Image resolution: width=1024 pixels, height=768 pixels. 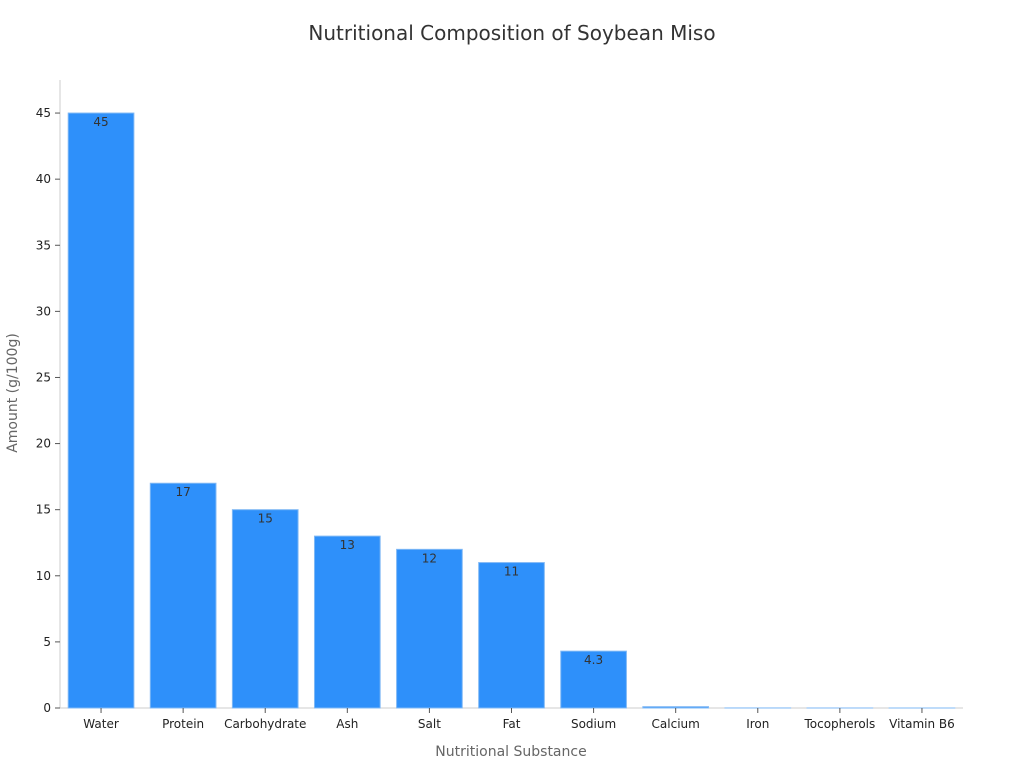 I want to click on chart-title: Nutritional Composition of Soybean Miso, so click(x=511, y=33).